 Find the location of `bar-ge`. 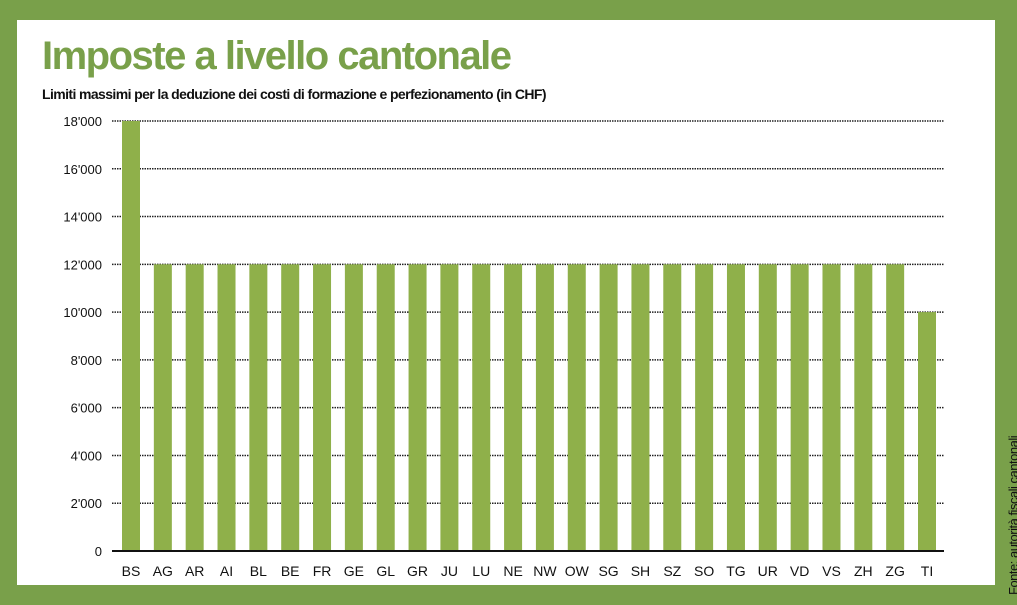

bar-ge is located at coordinates (353, 407).